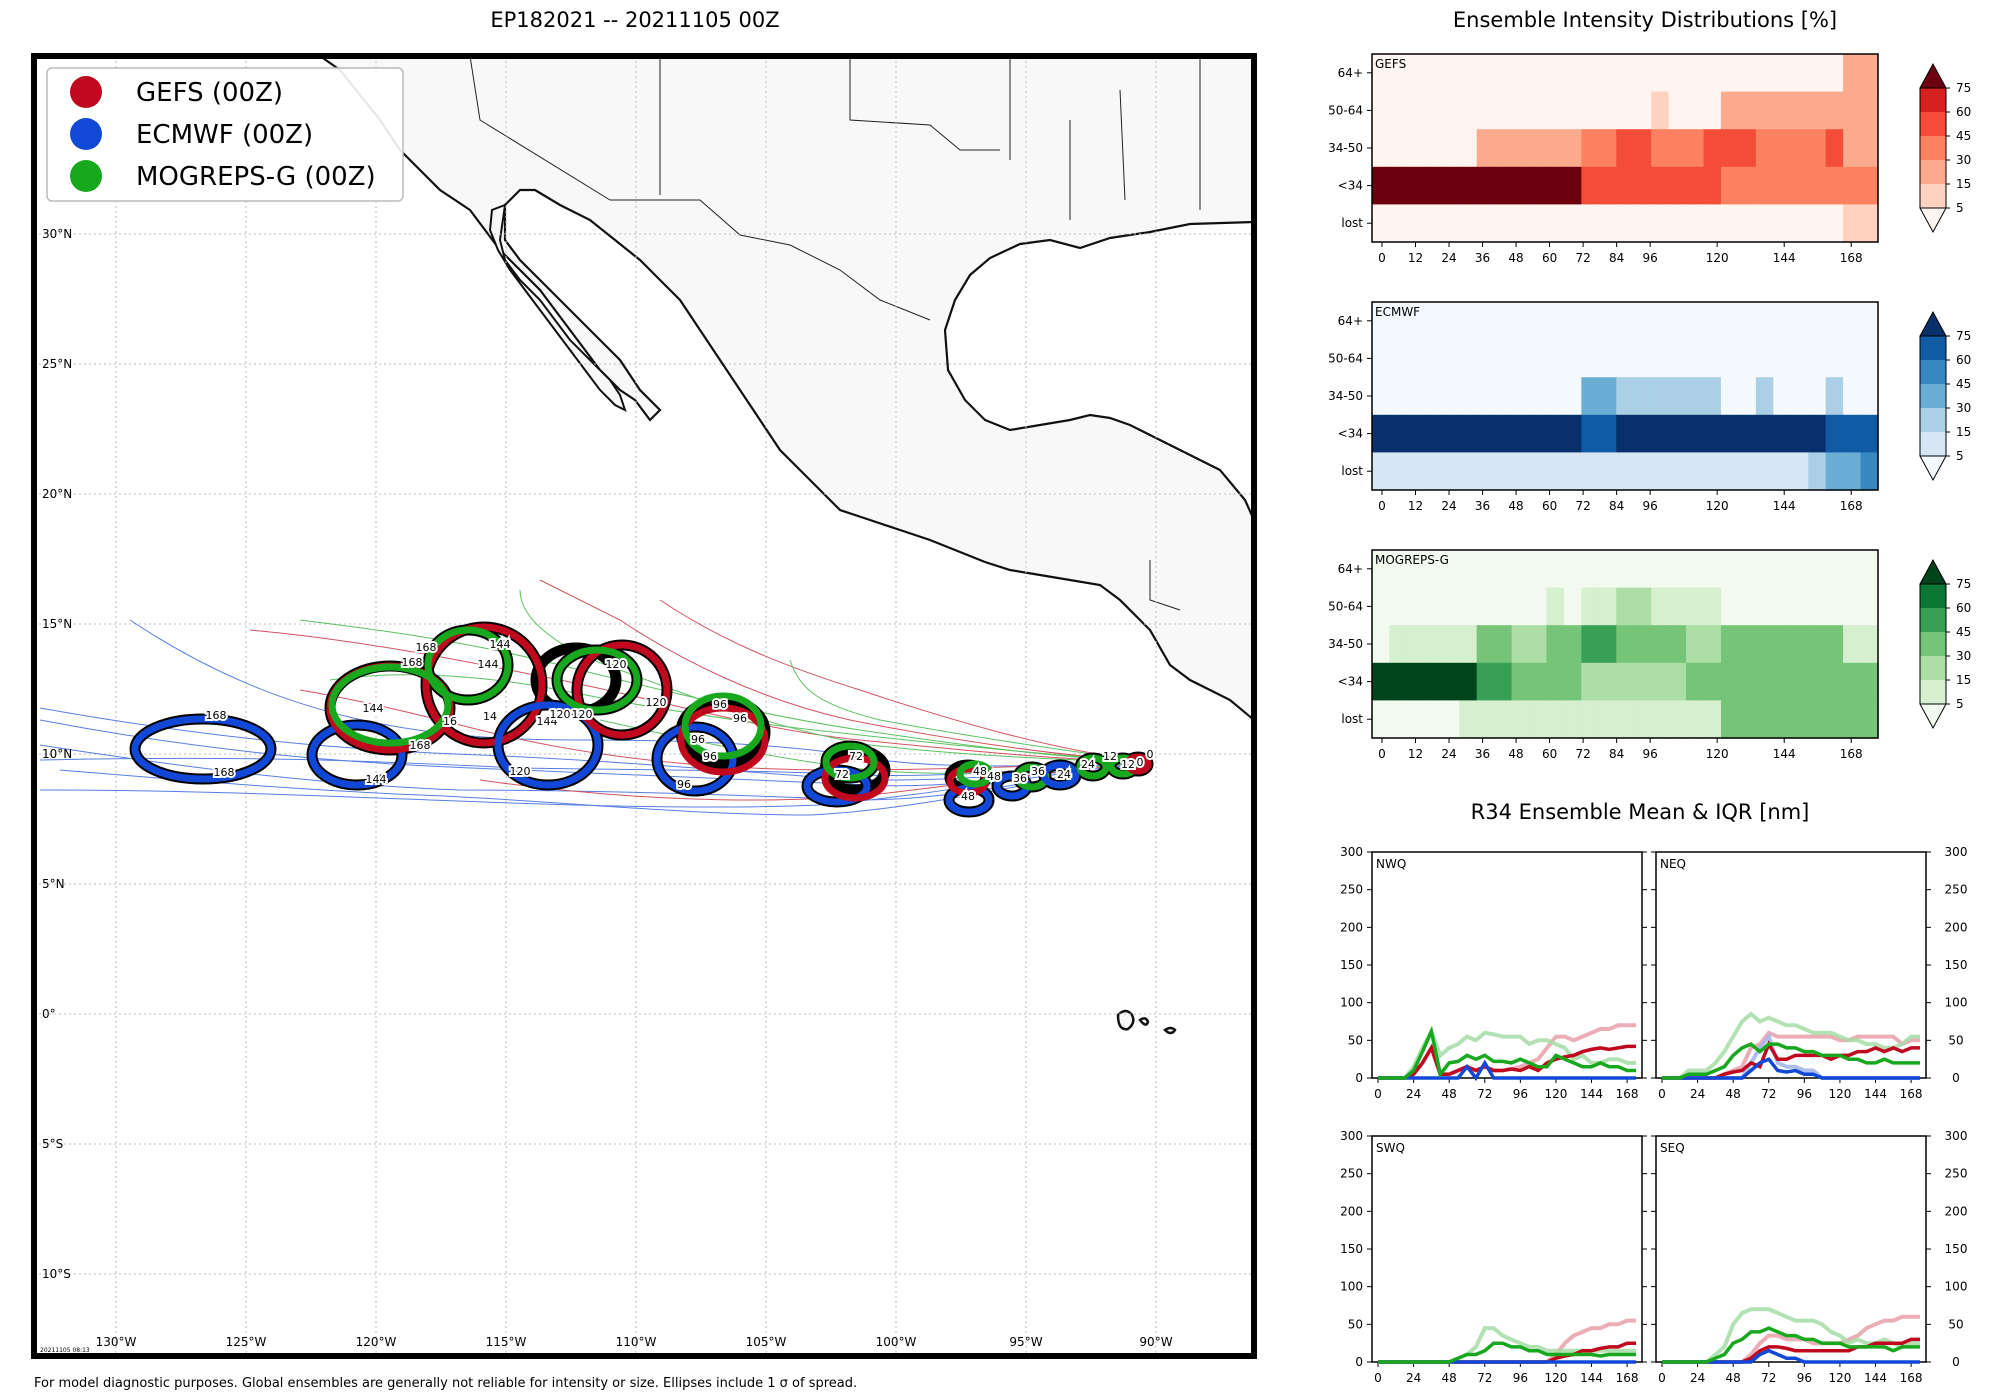  Describe the element at coordinates (1697, 1378) in the screenshot. I see `r34-x-tick-label: 24` at that location.